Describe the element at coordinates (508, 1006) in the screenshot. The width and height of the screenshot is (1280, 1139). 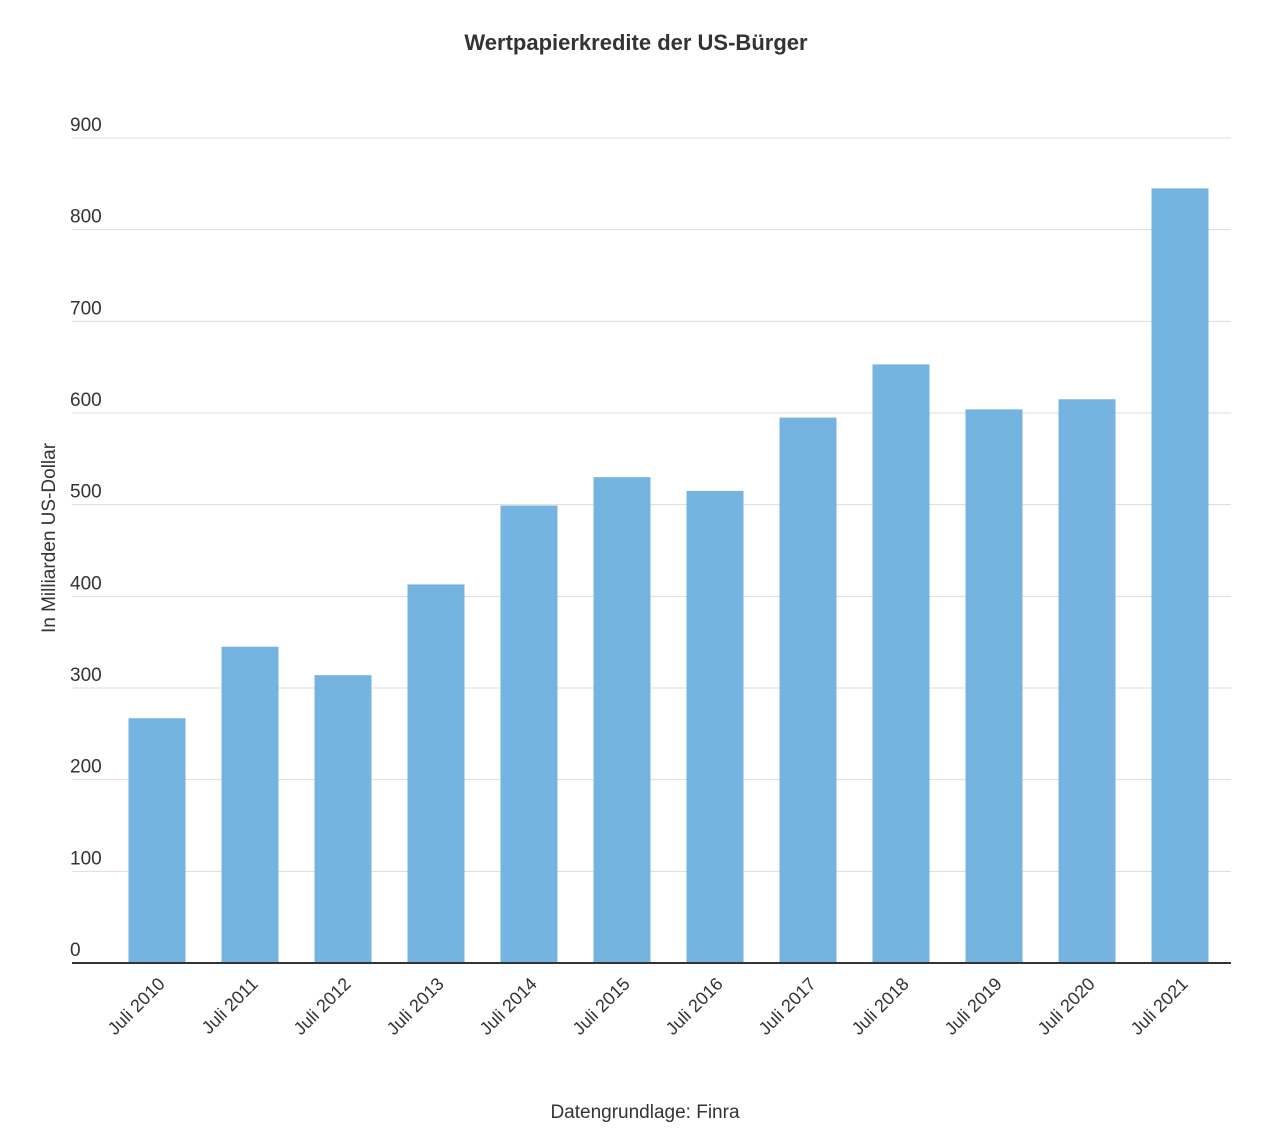
I see `x-tick-label: Juli 2014` at that location.